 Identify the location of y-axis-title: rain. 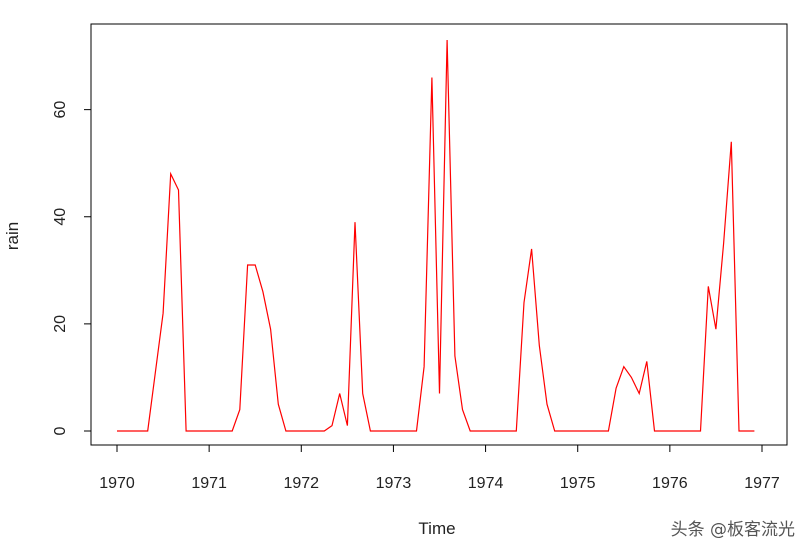
(12, 236).